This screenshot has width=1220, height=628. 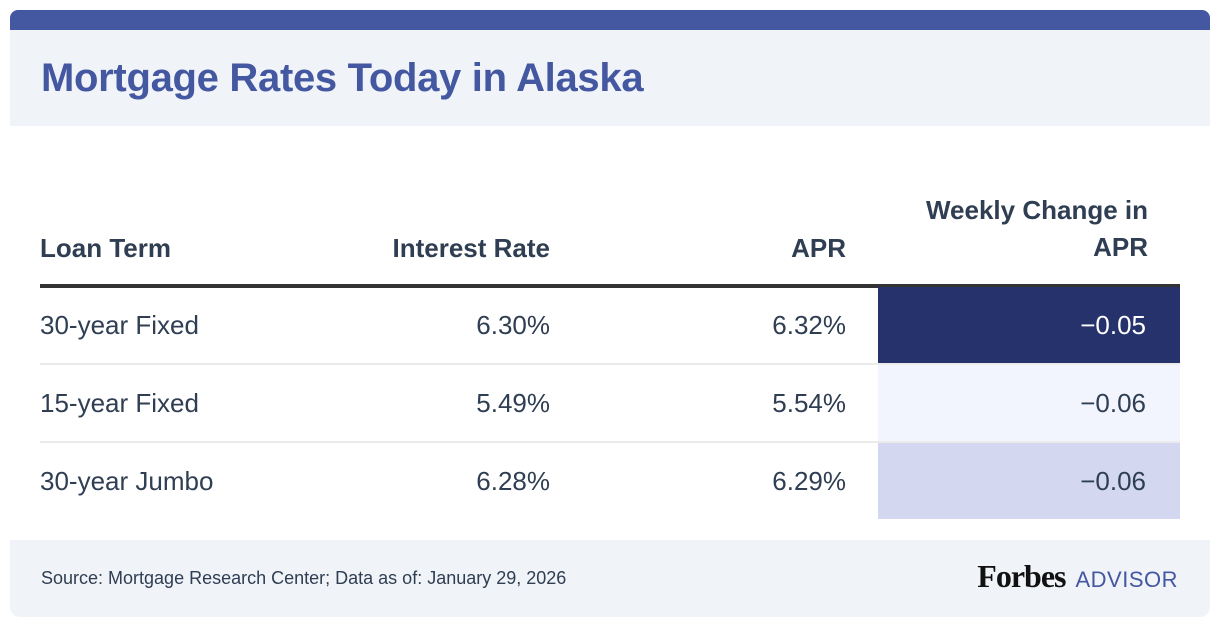 What do you see at coordinates (342, 78) in the screenshot?
I see `page-title: Mortgage Rates Today in Alaska` at bounding box center [342, 78].